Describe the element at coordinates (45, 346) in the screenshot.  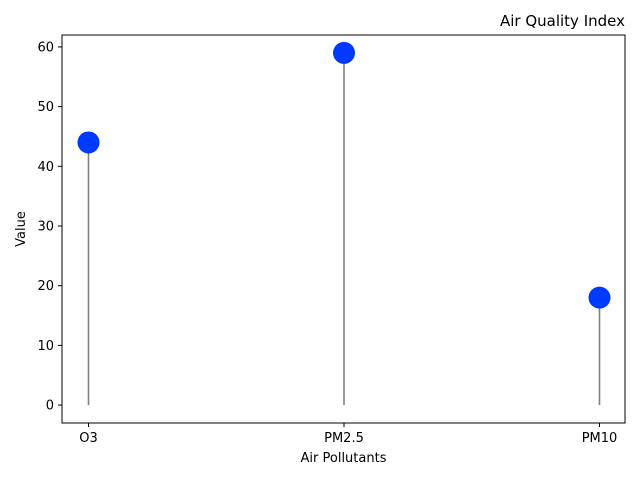
I see `y-tick-label: 10` at that location.